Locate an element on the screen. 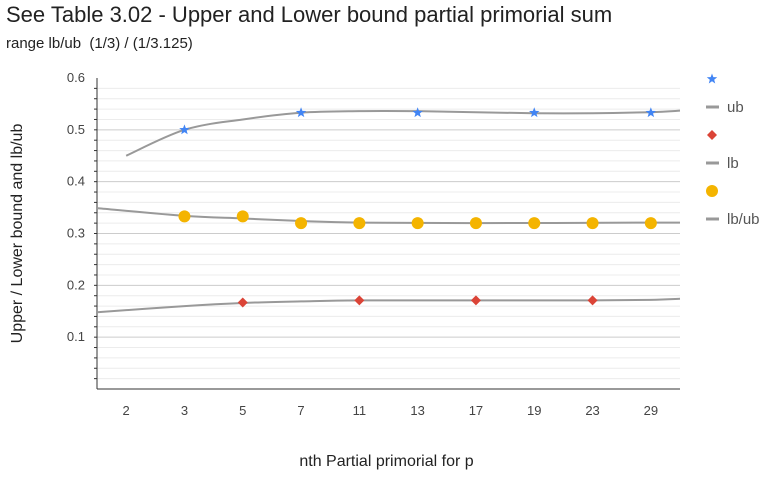  chart-subtitle: range lb/ub (1/3) / (1/3.125) is located at coordinates (99, 43).